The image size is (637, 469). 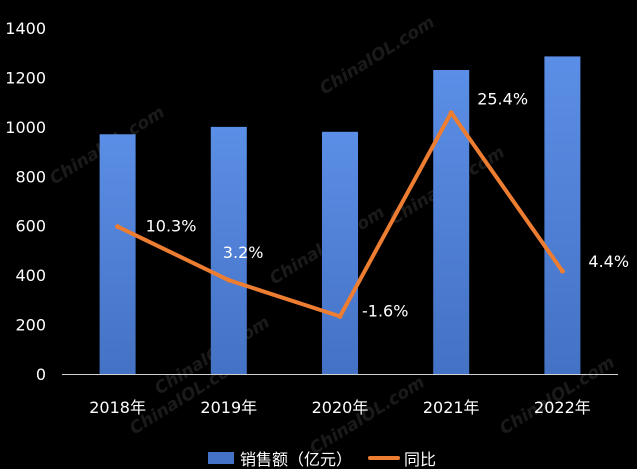 What do you see at coordinates (25, 77) in the screenshot?
I see `y-tick-label: 1200` at bounding box center [25, 77].